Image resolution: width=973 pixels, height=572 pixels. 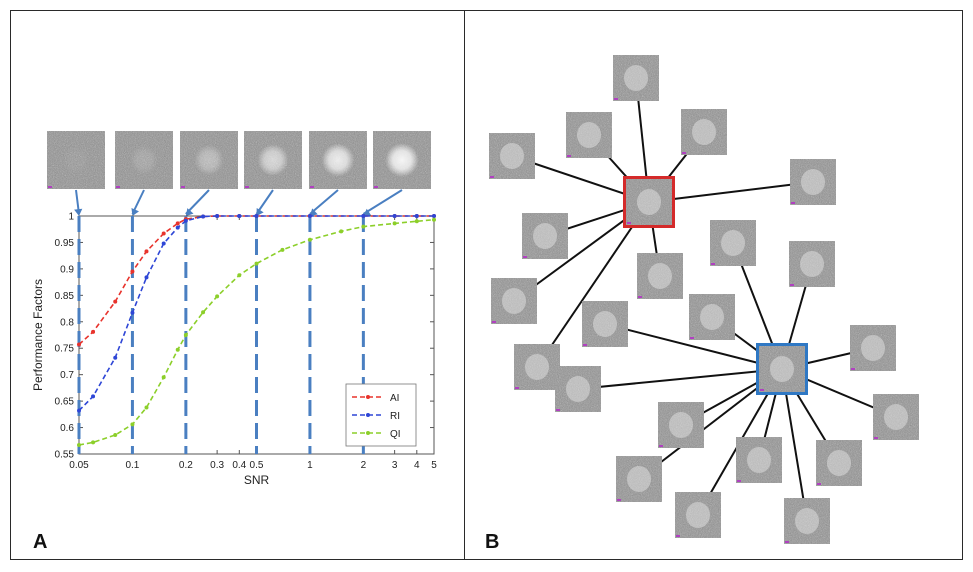 I want to click on reference-node-blue, so click(x=782, y=369).